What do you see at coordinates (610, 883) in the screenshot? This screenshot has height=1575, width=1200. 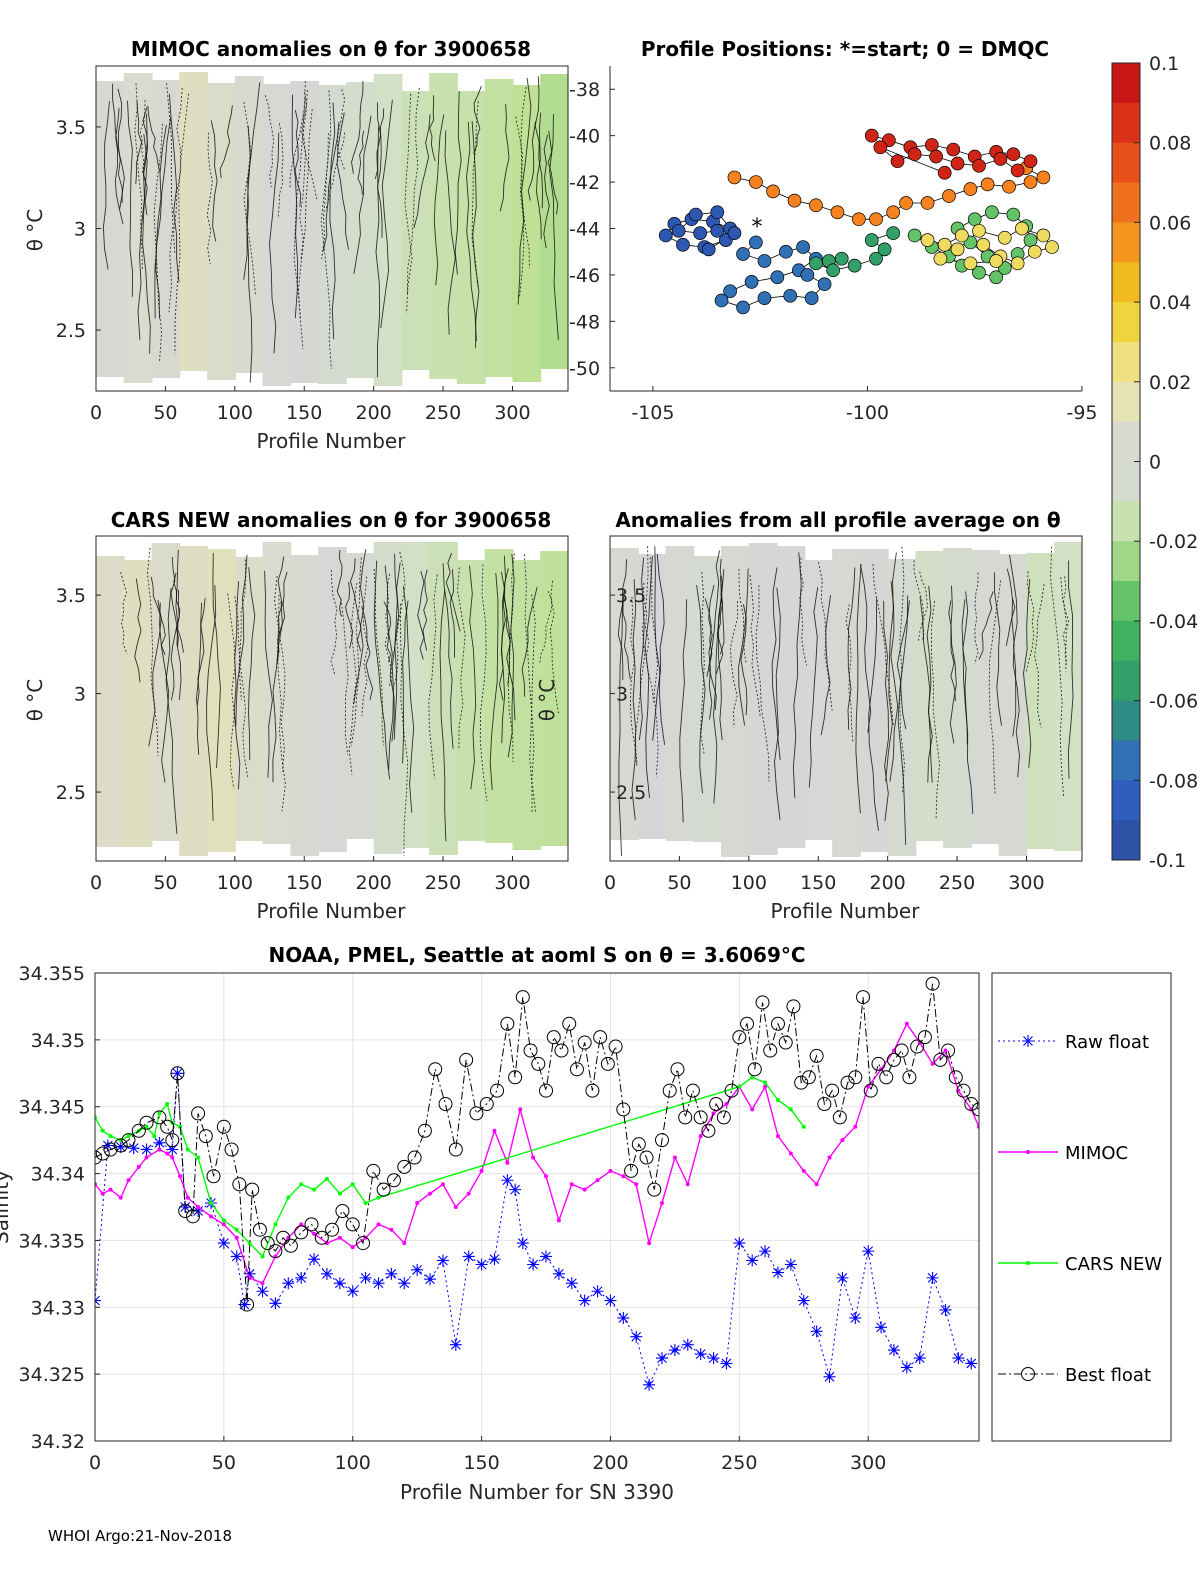 I see `x-tick-label: 0` at bounding box center [610, 883].